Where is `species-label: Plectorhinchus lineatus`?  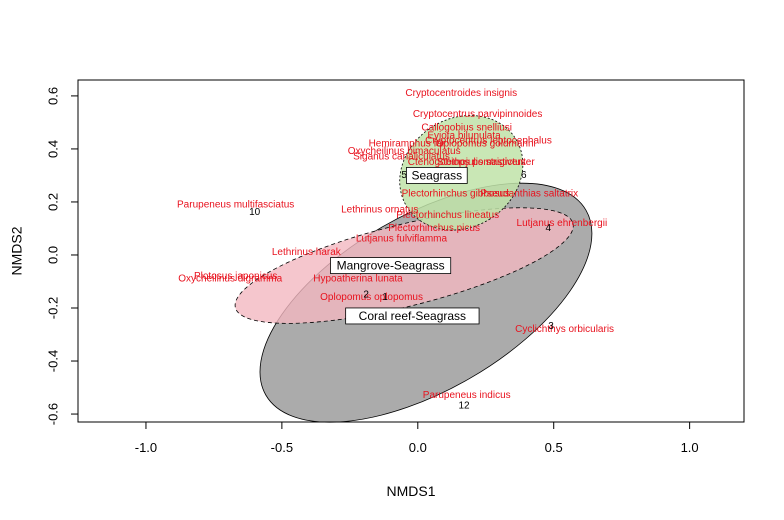 species-label: Plectorhinchus lineatus is located at coordinates (447, 215).